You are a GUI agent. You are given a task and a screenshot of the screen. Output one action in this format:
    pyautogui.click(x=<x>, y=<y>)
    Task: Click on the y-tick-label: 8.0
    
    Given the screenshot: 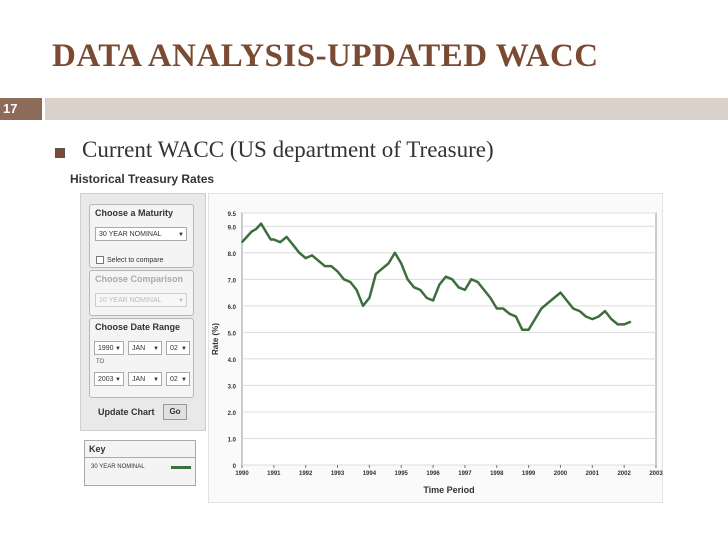 What is the action you would take?
    pyautogui.click(x=232, y=255)
    